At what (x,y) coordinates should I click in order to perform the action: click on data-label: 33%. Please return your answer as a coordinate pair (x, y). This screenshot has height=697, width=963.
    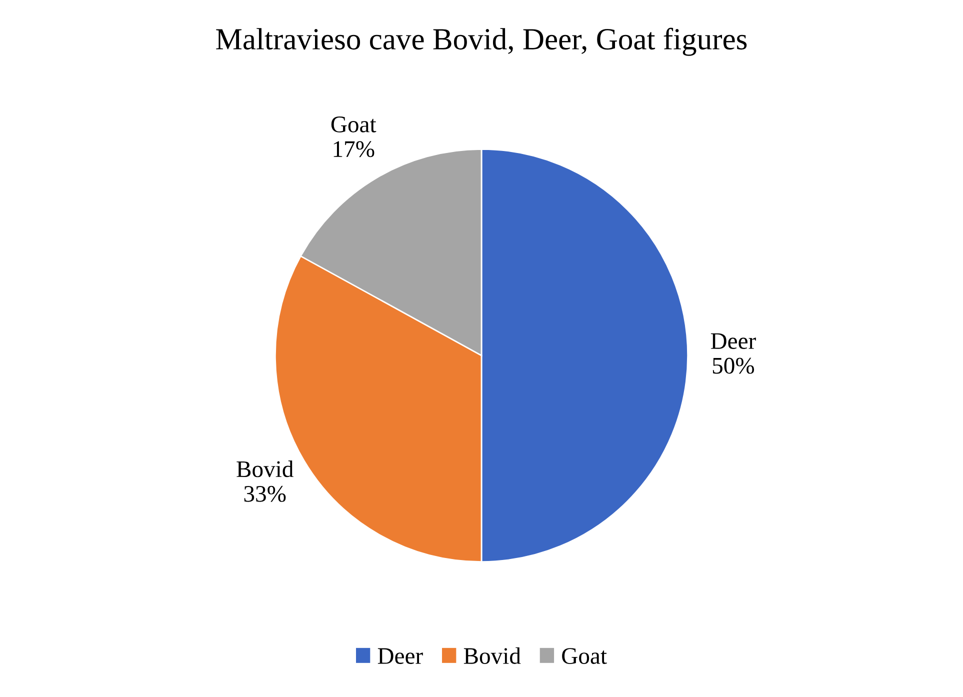
    Looking at the image, I should click on (265, 494).